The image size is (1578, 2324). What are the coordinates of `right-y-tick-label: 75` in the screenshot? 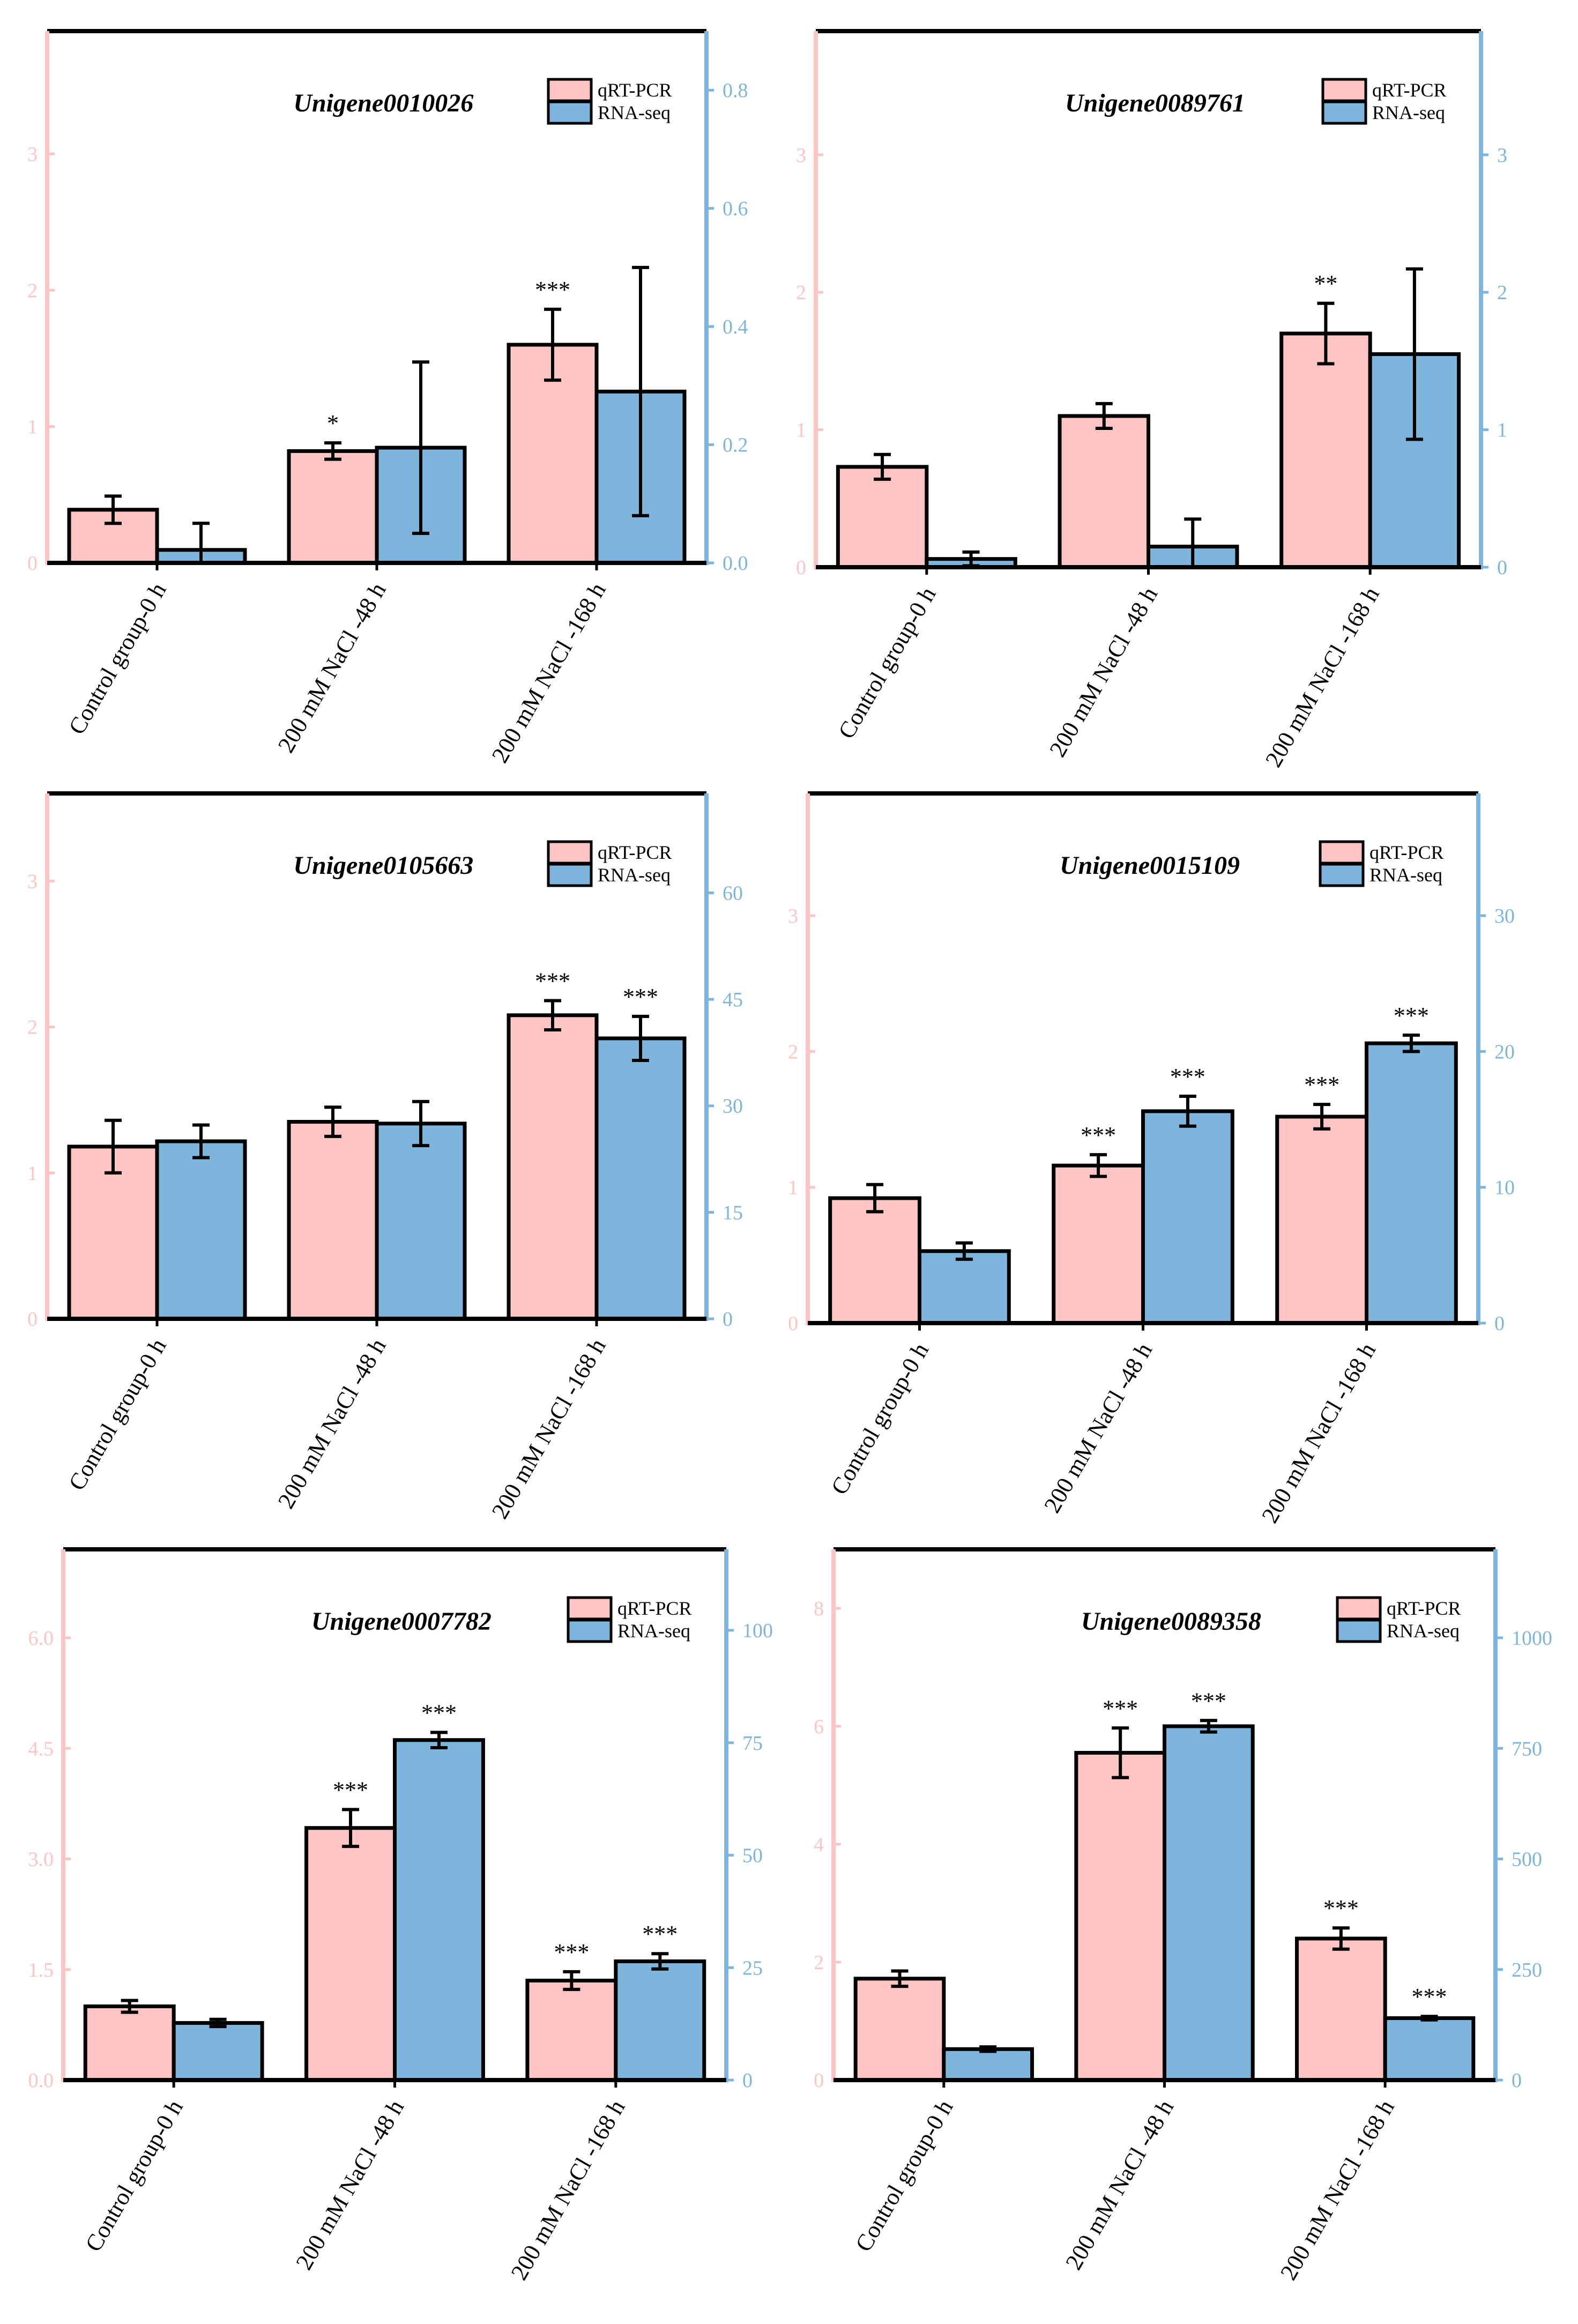 It's located at (752, 1743).